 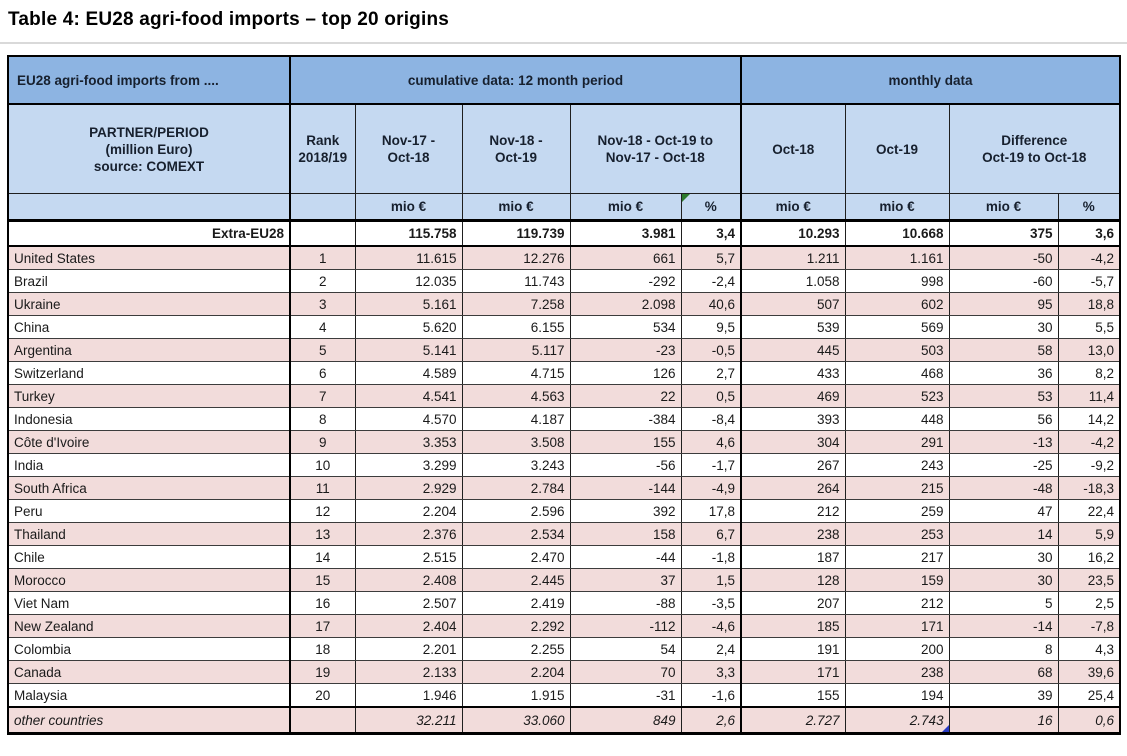 What do you see at coordinates (408, 419) in the screenshot?
I see `cell-cum-prev: 4.570` at bounding box center [408, 419].